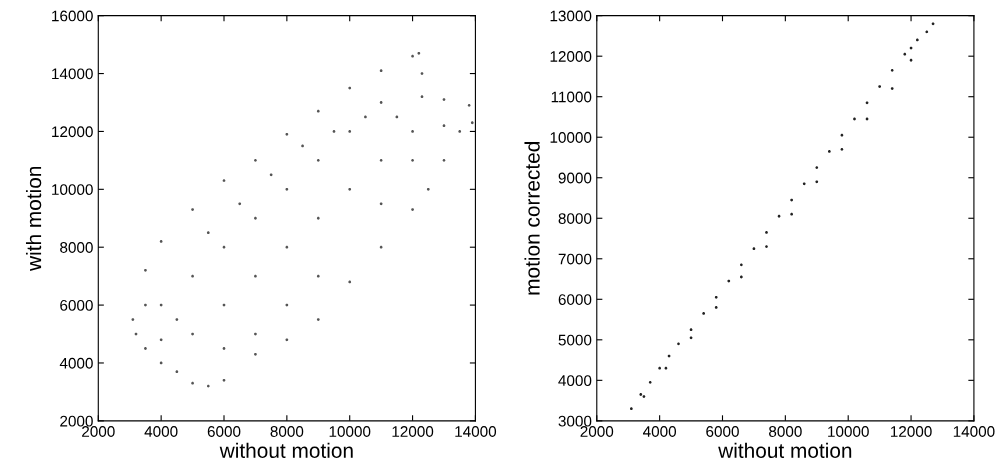 This screenshot has width=1003, height=475. I want to click on y-tick-label: 5000, so click(575, 340).